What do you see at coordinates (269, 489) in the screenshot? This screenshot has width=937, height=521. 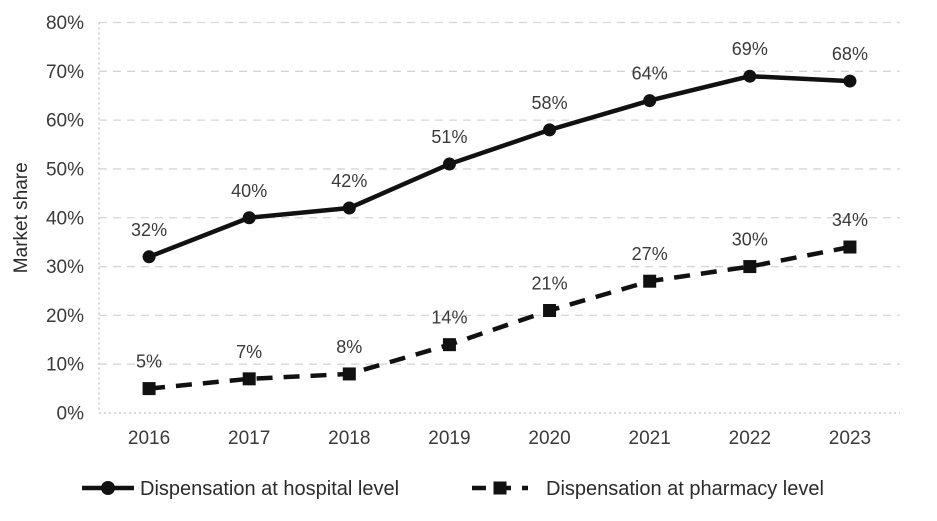 I see `legend-label-hospital: Dispensation at hospital level` at bounding box center [269, 489].